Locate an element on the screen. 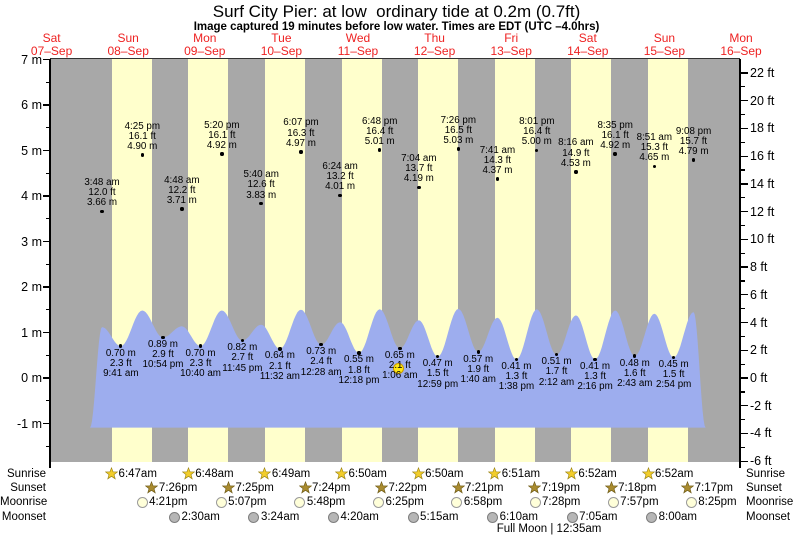  tide-height-m: 5.03 m is located at coordinates (458, 141).